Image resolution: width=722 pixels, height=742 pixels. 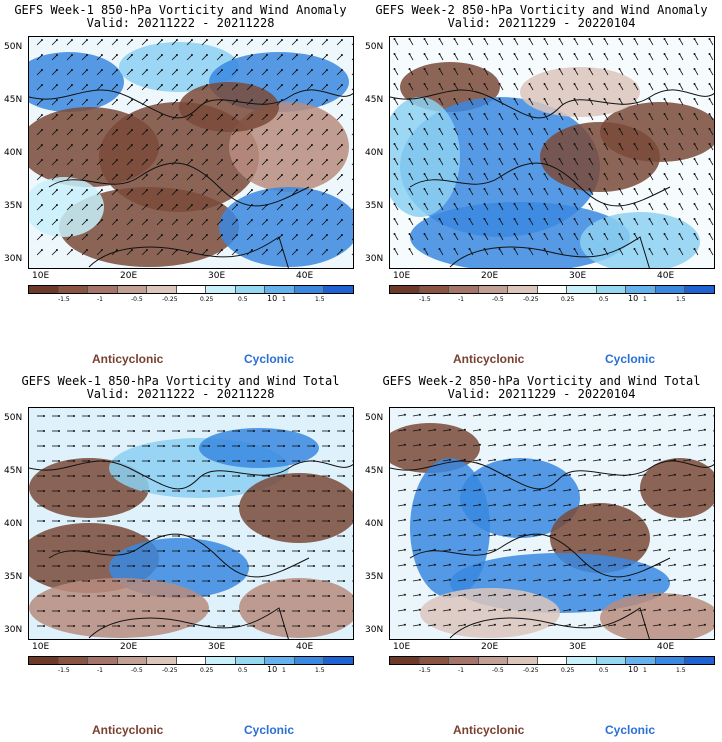 What do you see at coordinates (296, 608) in the screenshot?
I see `vorticity-region` at bounding box center [296, 608].